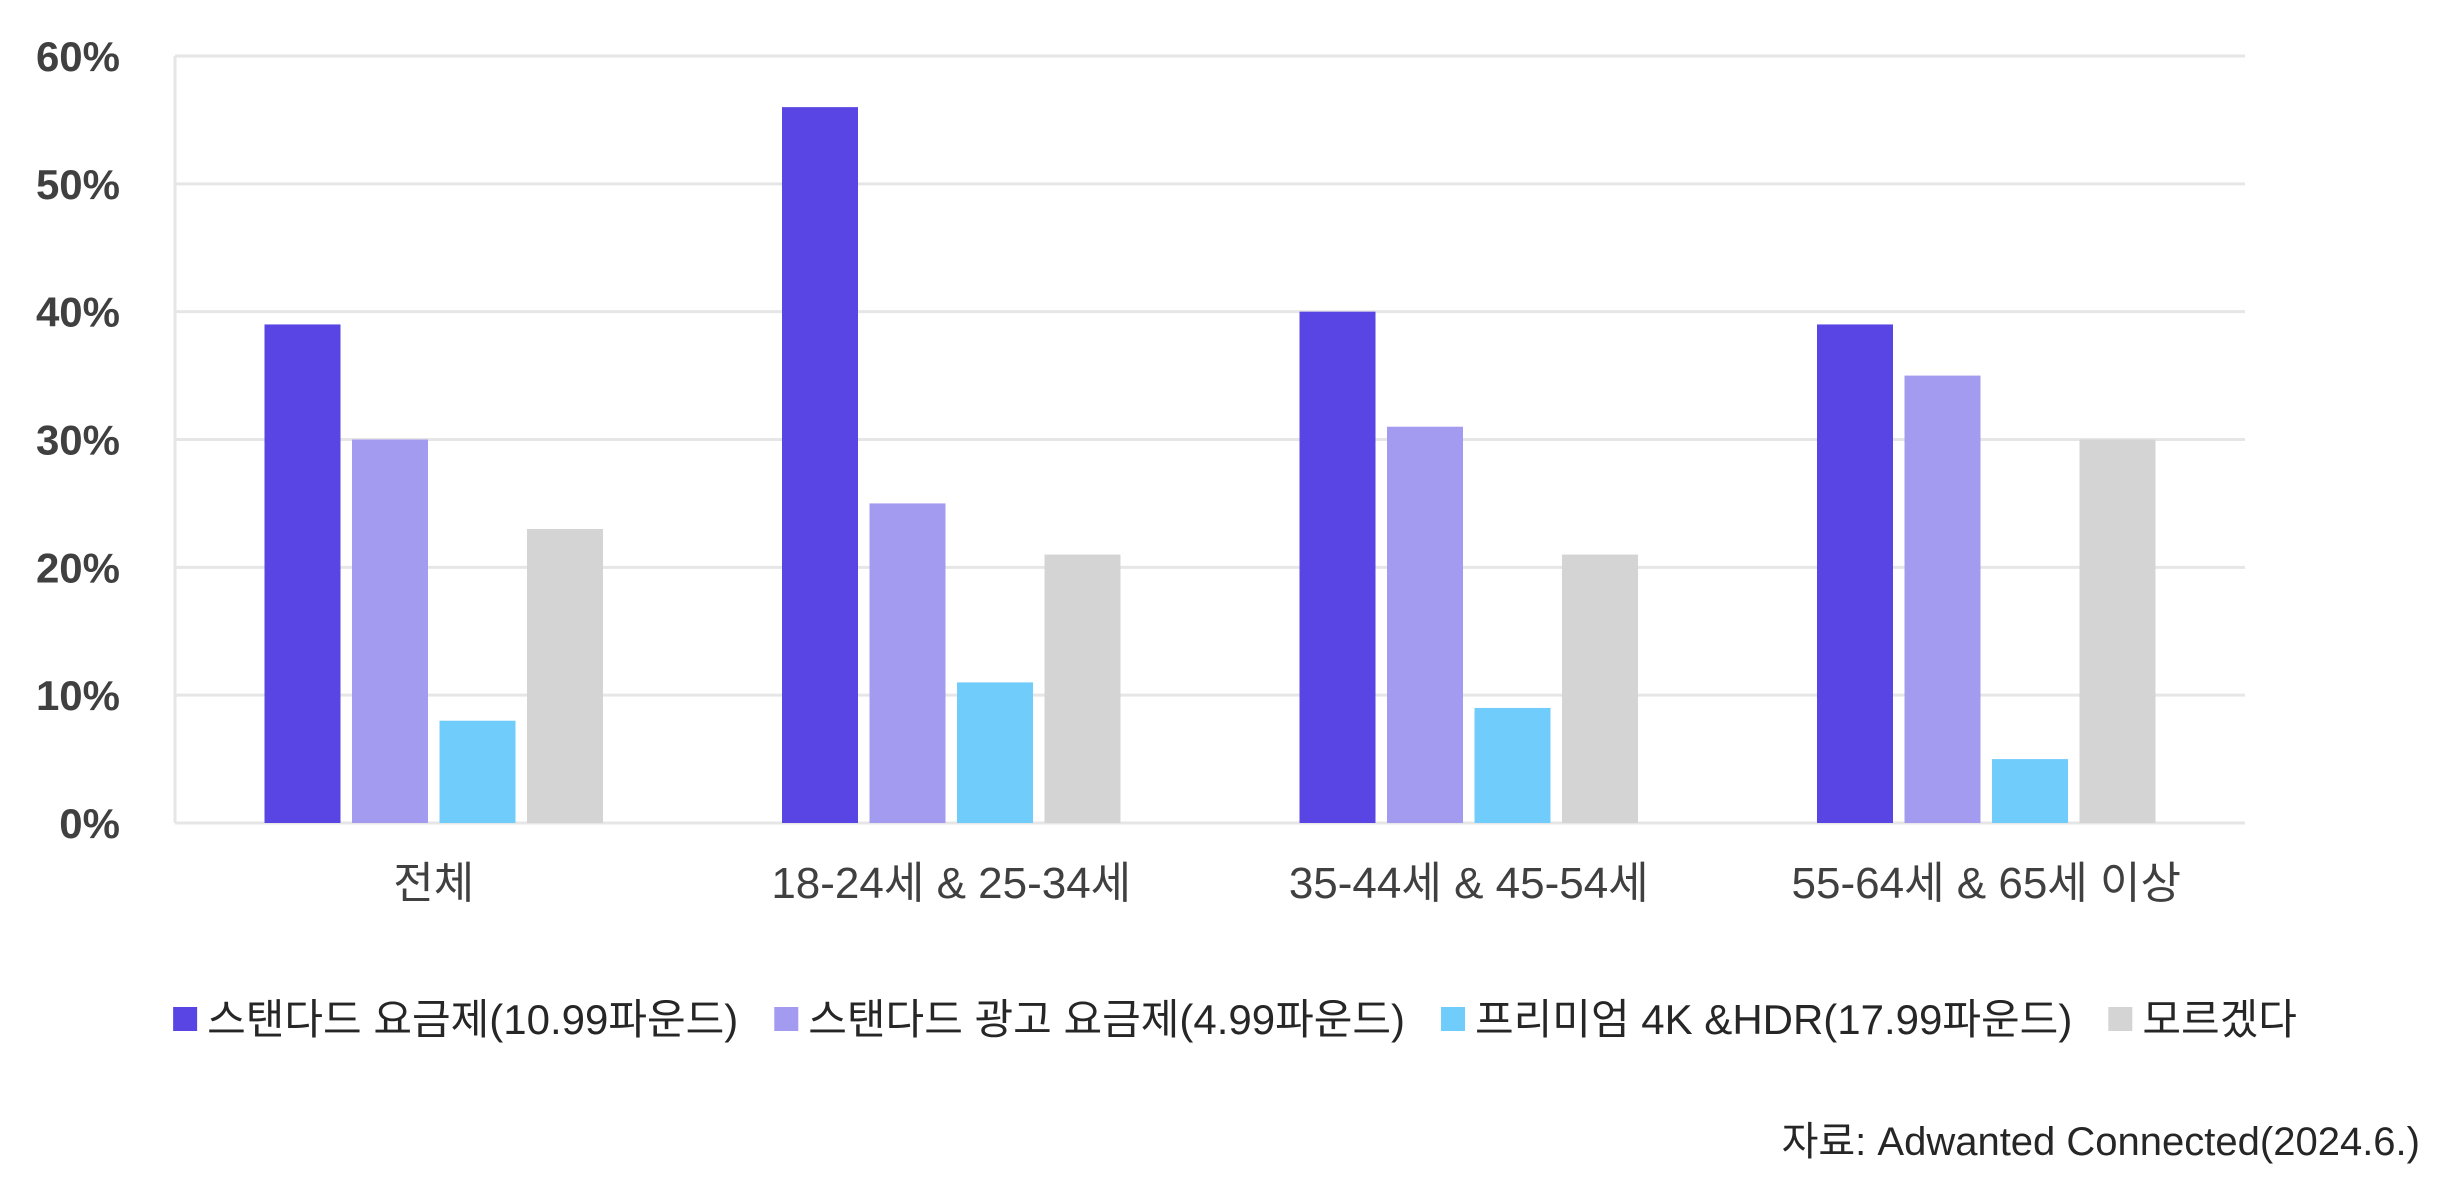  I want to click on legend-item: 프리미엄 4K &HDR(17.99파운드), so click(1756, 1019).